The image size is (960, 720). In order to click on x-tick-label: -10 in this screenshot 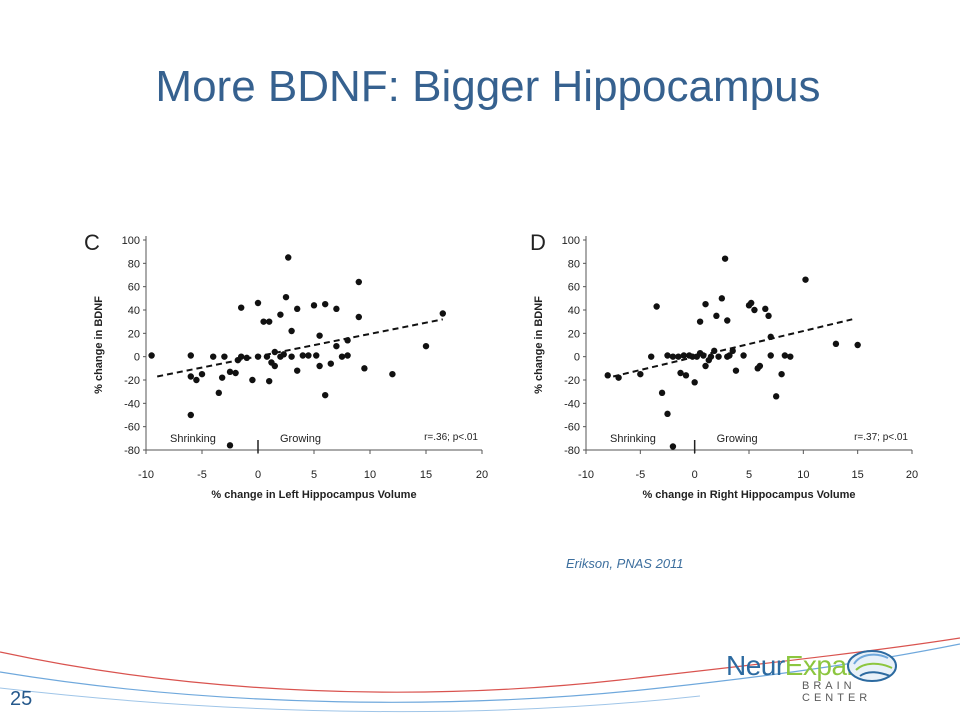, I will do `click(586, 475)`.